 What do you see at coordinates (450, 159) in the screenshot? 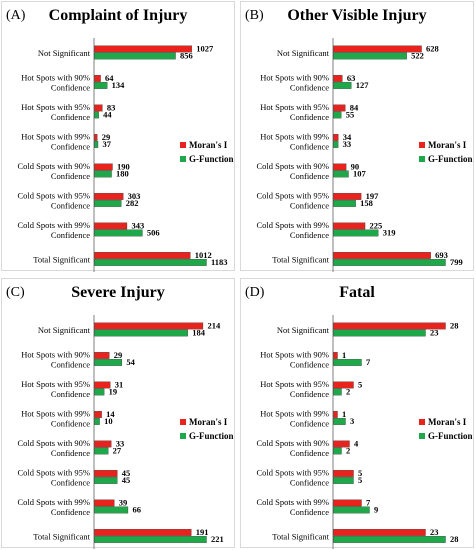
I see `legend-label-g-function: G-Function` at bounding box center [450, 159].